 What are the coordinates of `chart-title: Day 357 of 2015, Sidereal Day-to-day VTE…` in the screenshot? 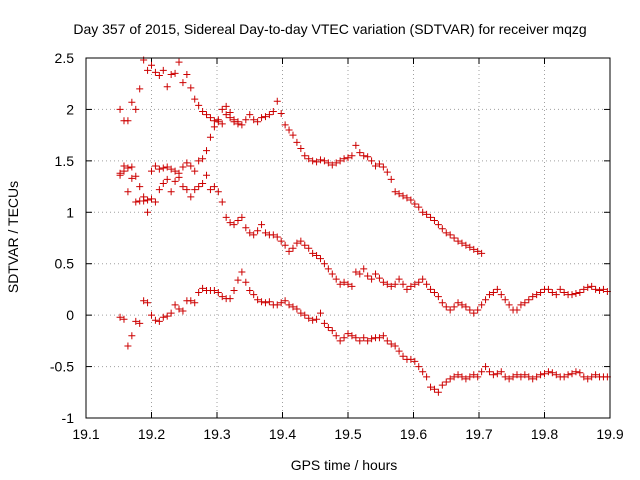 It's located at (329, 29).